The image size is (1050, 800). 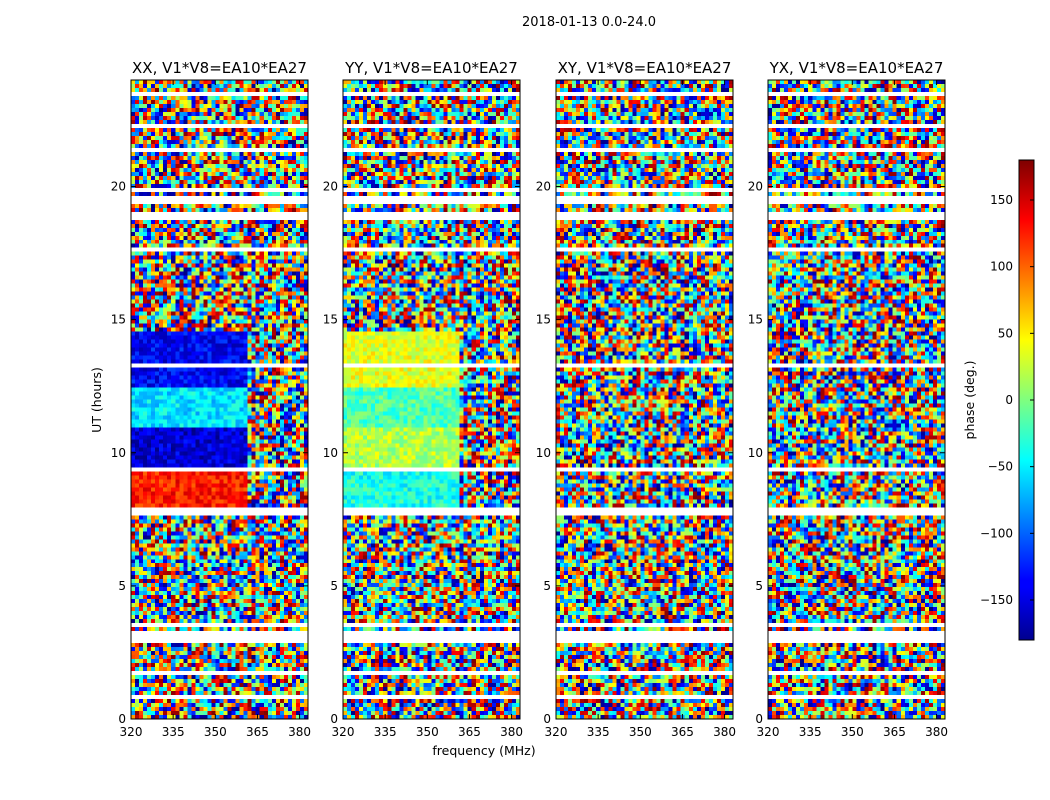 I want to click on colorbar-ticks: −150 −100 −50 0 50 100 150, so click(x=1007, y=400).